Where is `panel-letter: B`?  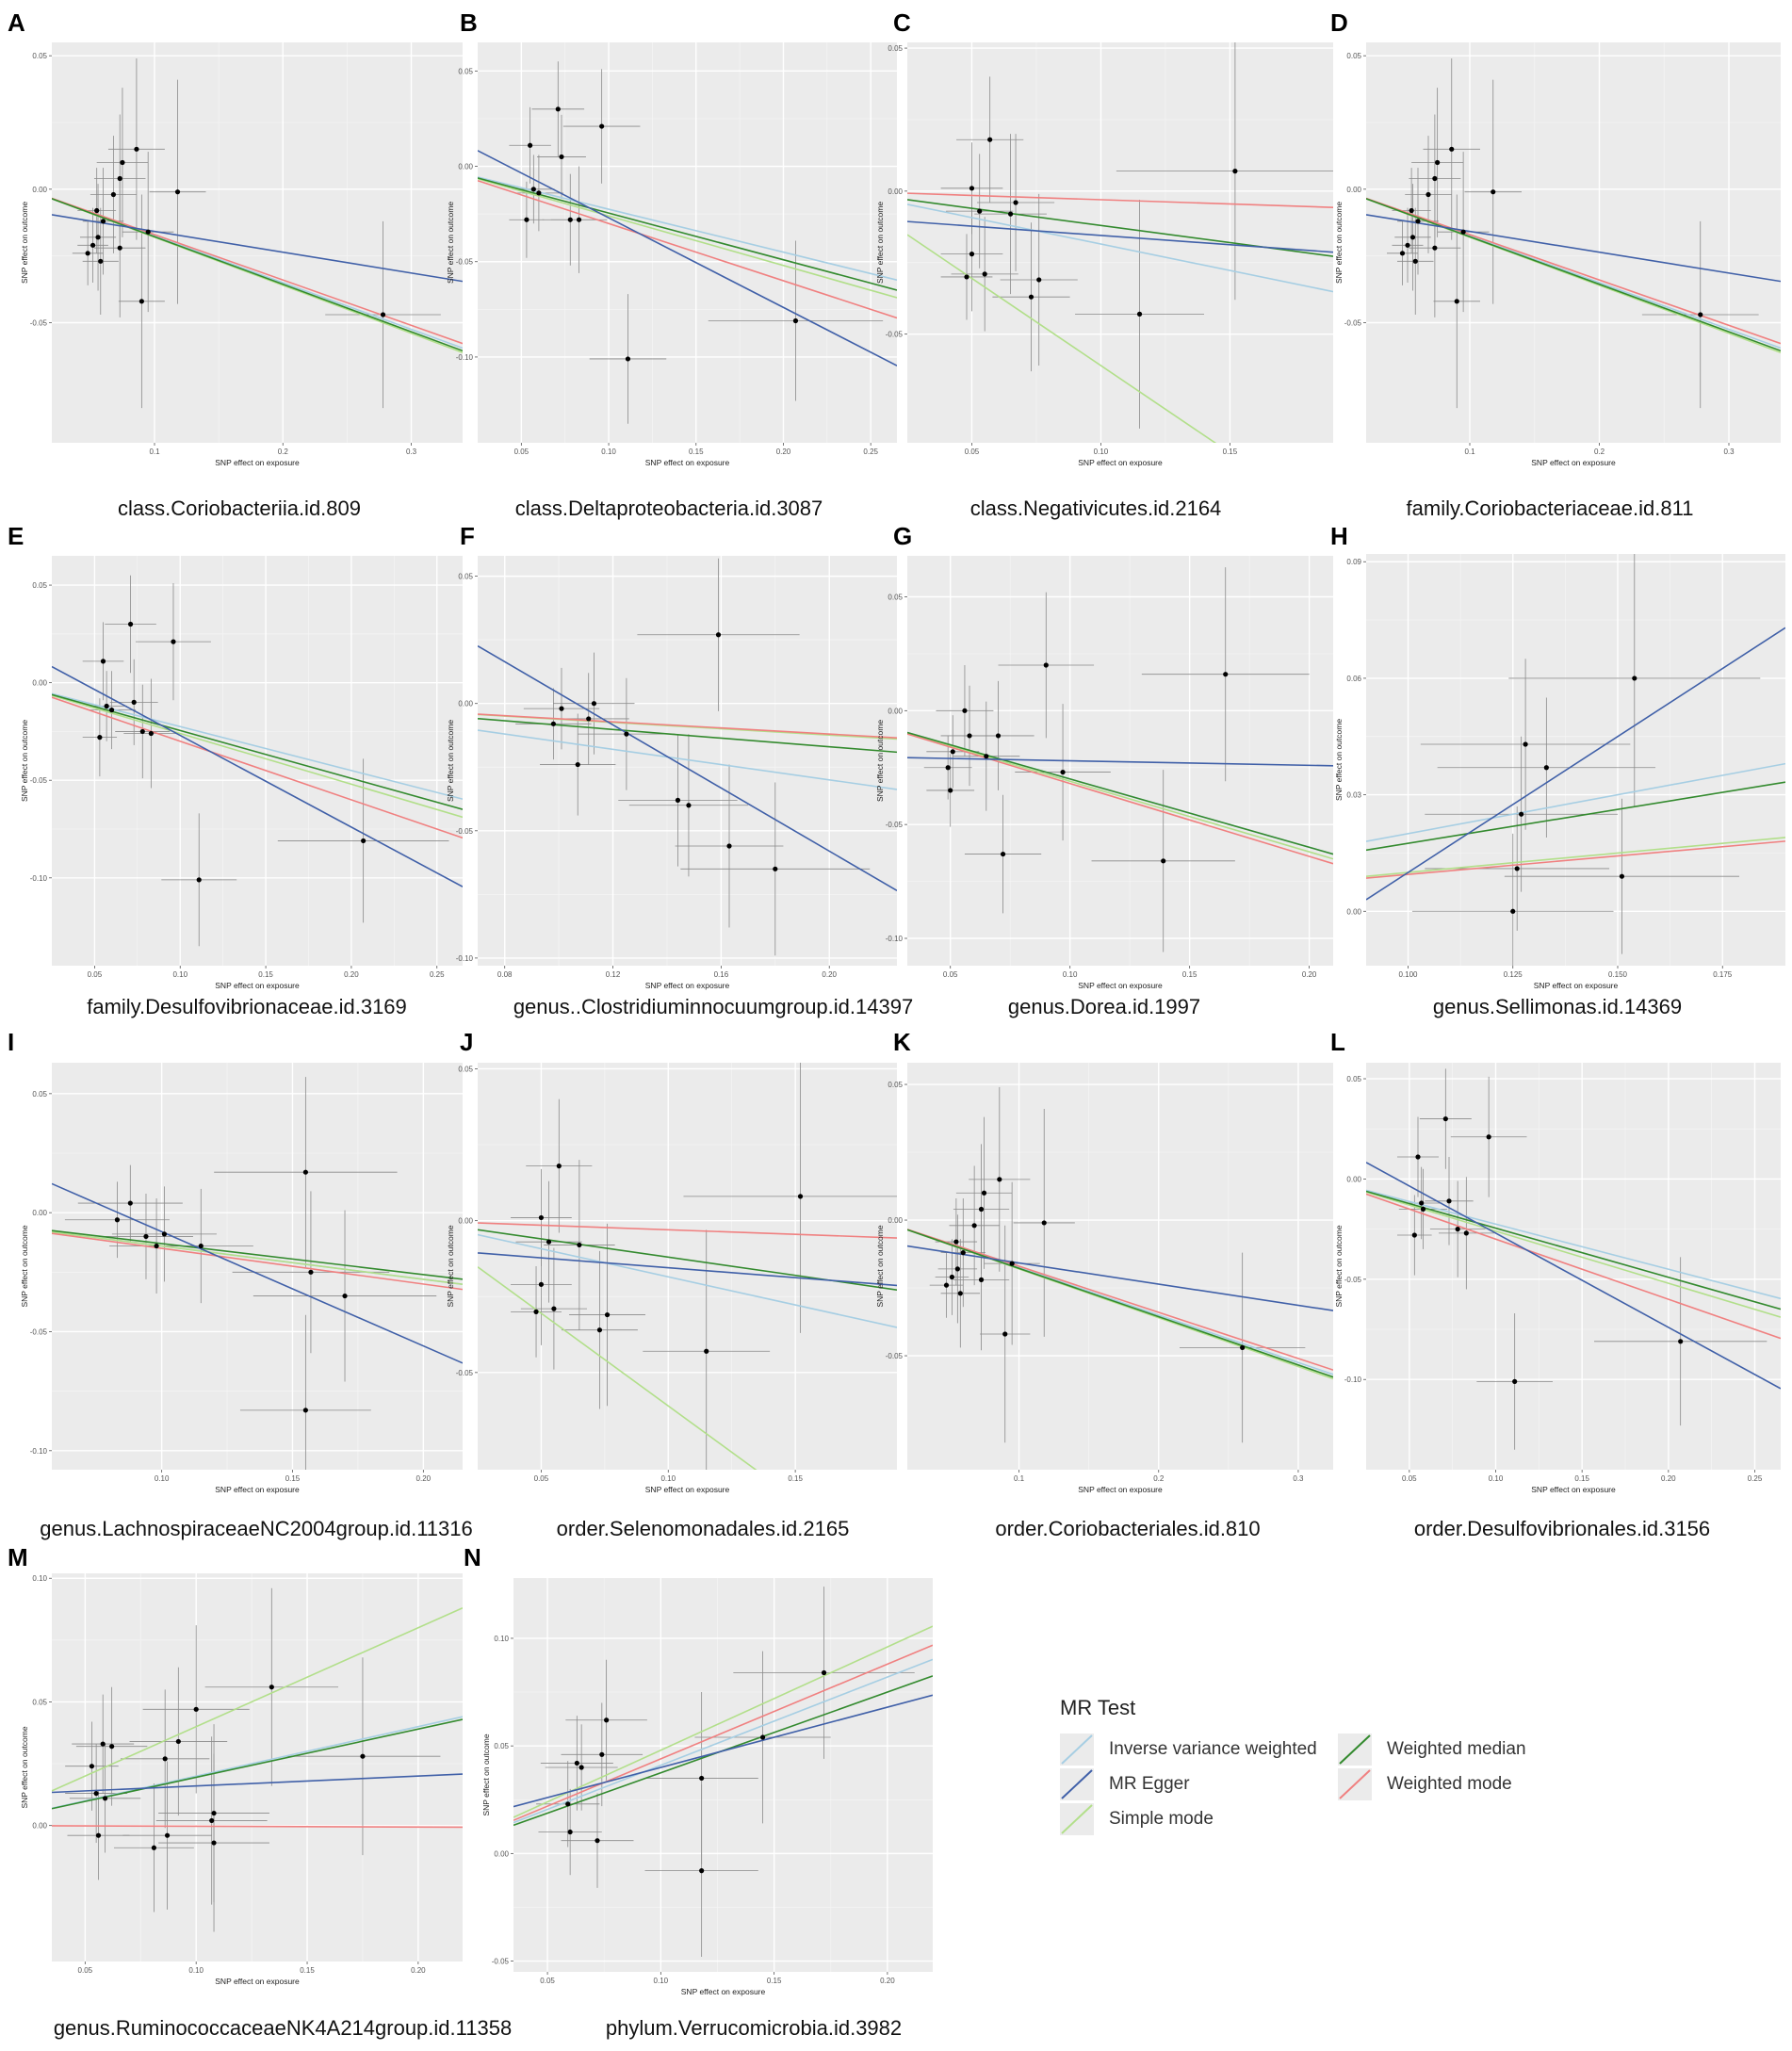
panel-letter: B is located at coordinates (469, 23).